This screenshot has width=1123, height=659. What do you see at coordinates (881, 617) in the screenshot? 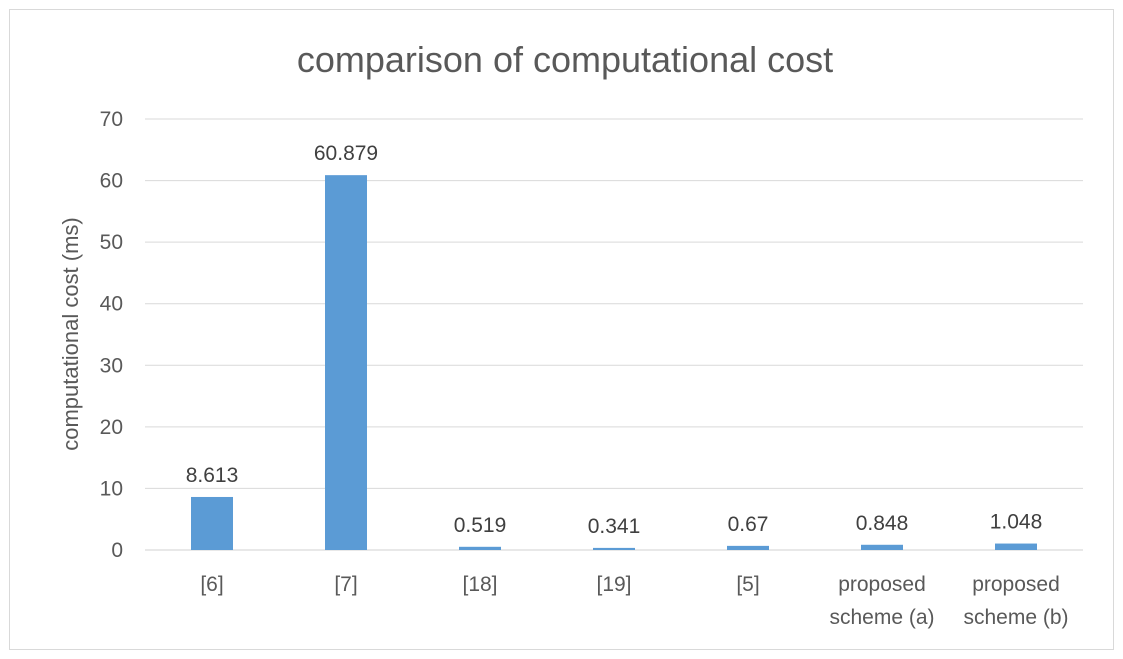
I see `x-tick-label: scheme (a)` at bounding box center [881, 617].